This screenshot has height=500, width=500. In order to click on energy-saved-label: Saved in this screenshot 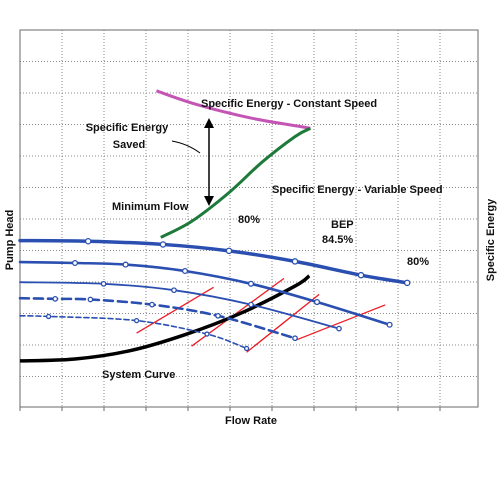, I will do `click(129, 145)`.